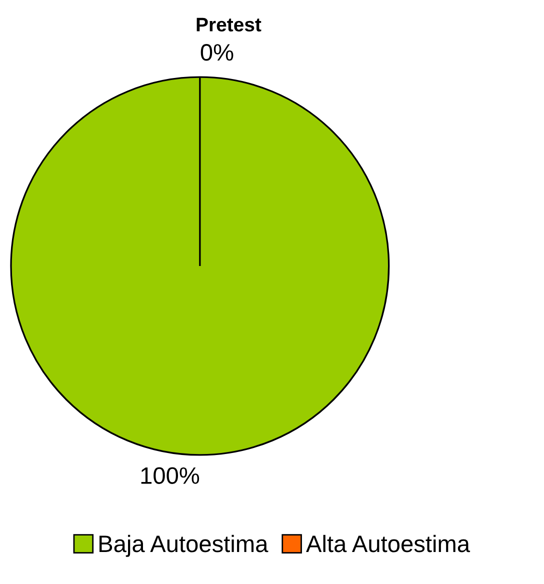 This screenshot has width=544, height=584. I want to click on legend-label: Alta Autoestima, so click(388, 543).